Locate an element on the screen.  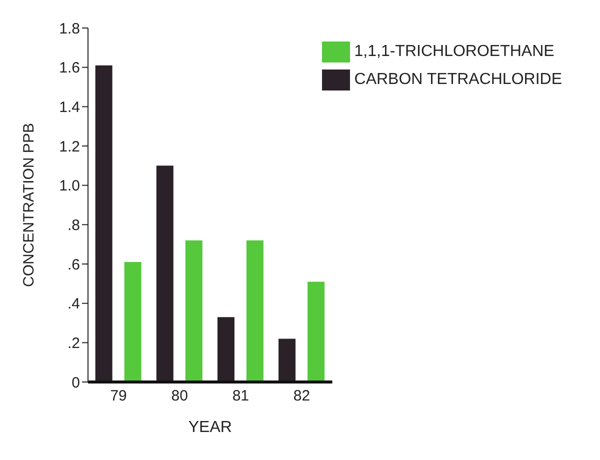
y-tick-label: 1.4 is located at coordinates (69, 107).